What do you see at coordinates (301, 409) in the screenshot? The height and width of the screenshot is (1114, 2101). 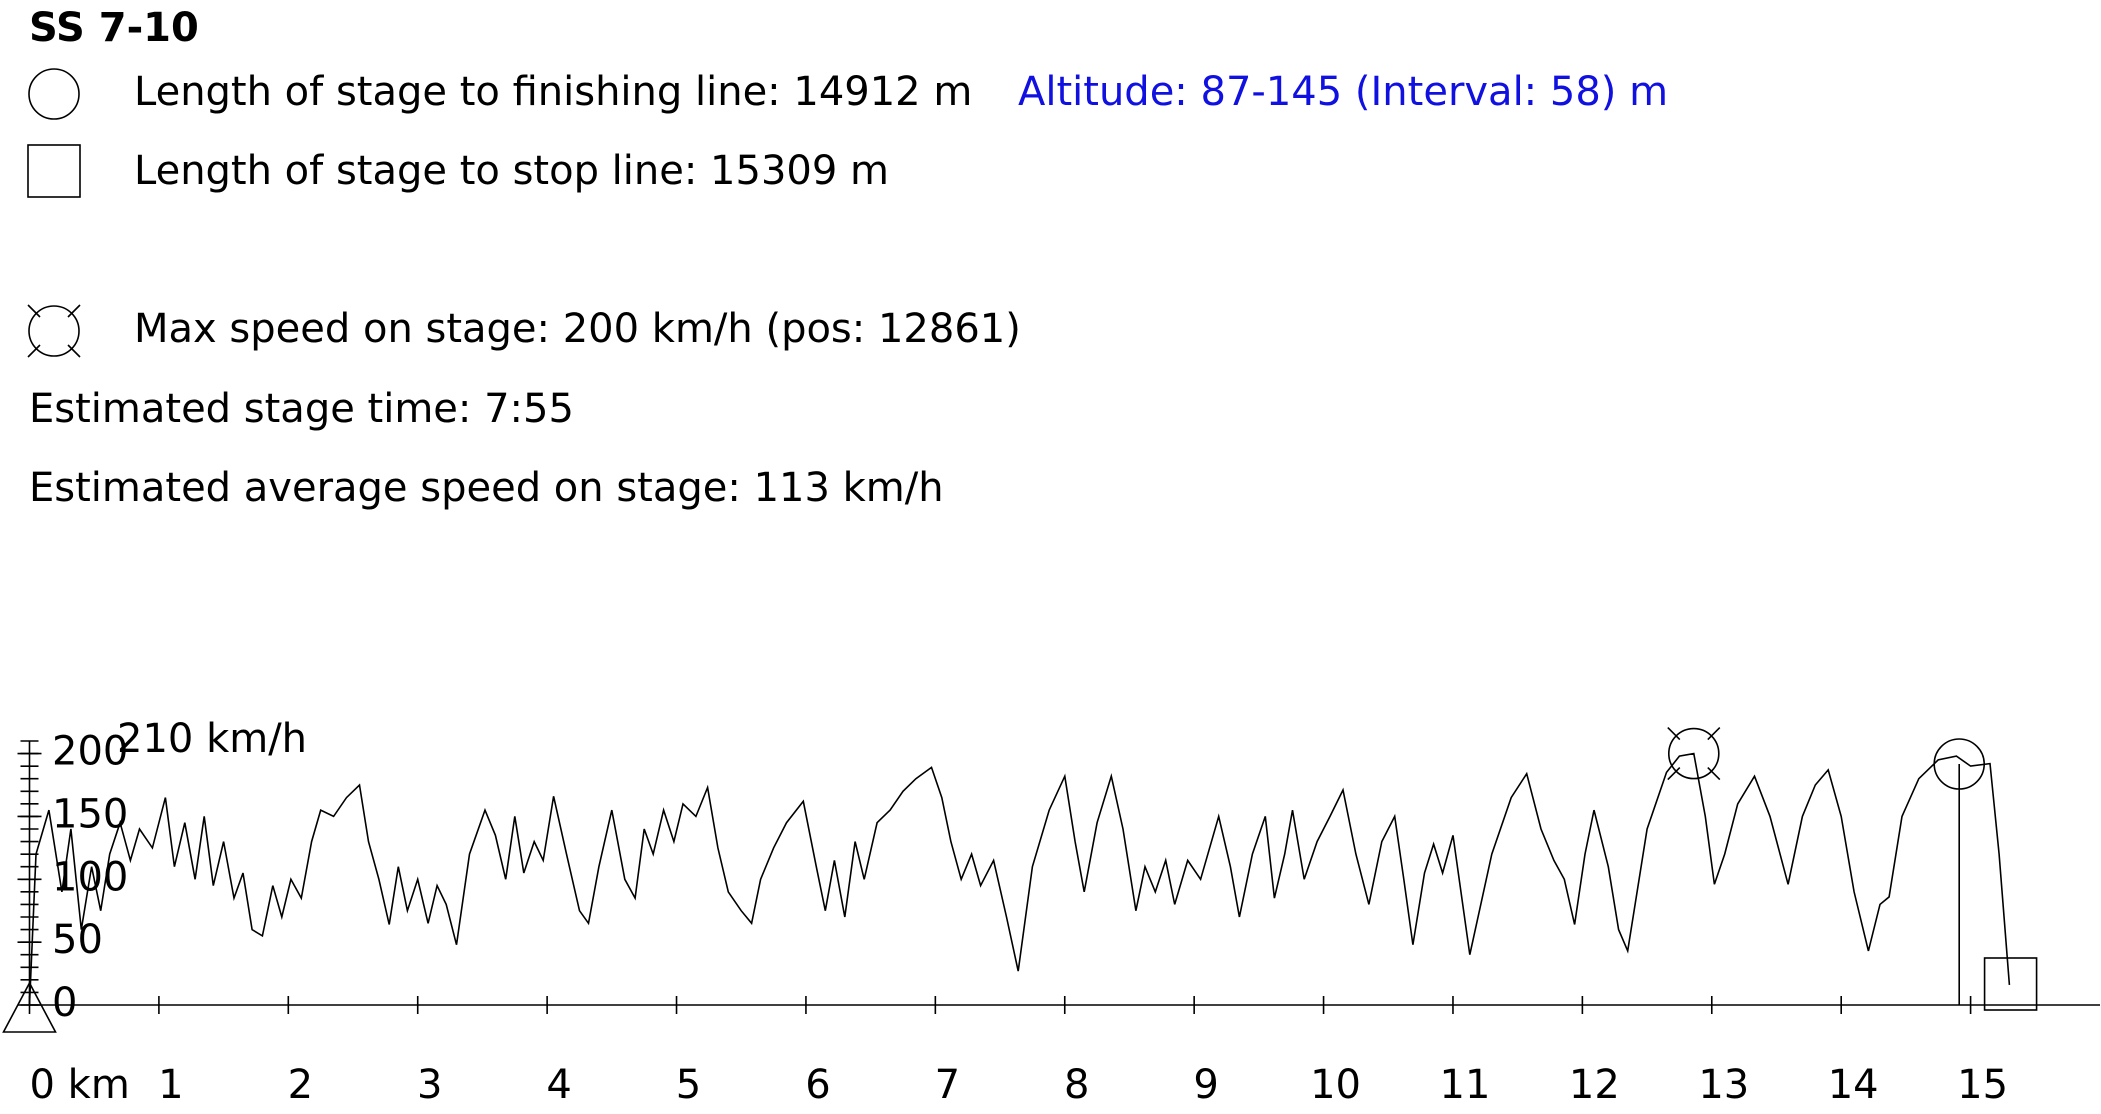 I see `stage-time: Estimated stage time: 7:55` at bounding box center [301, 409].